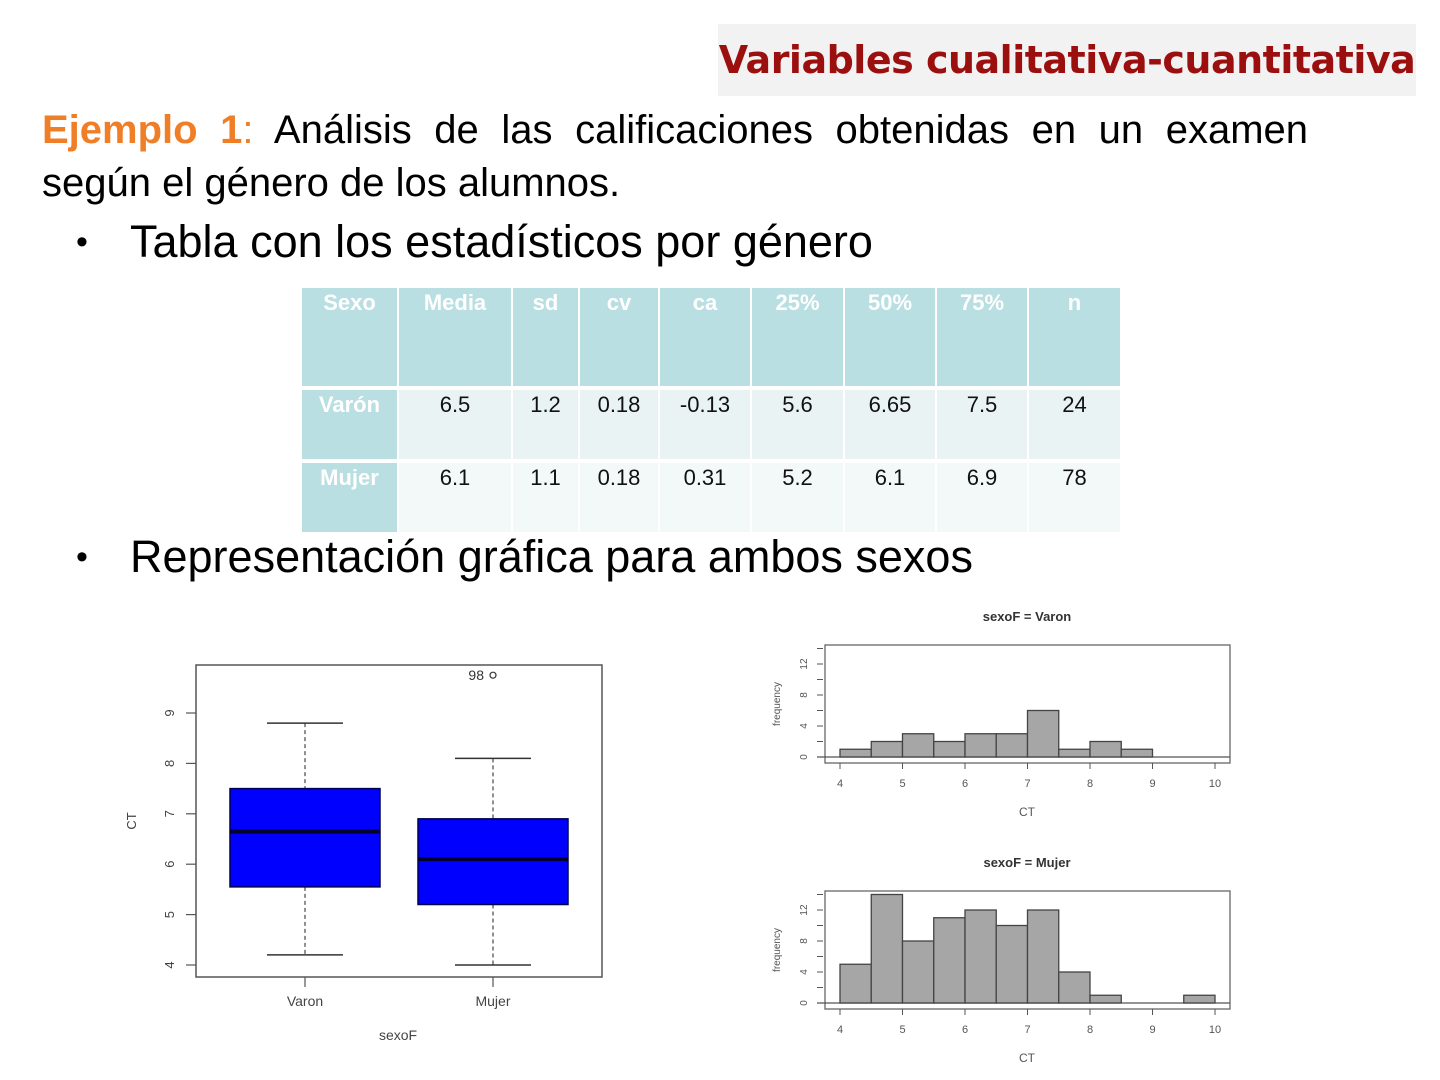  I want to click on cell-sexo: Mujer, so click(349, 495).